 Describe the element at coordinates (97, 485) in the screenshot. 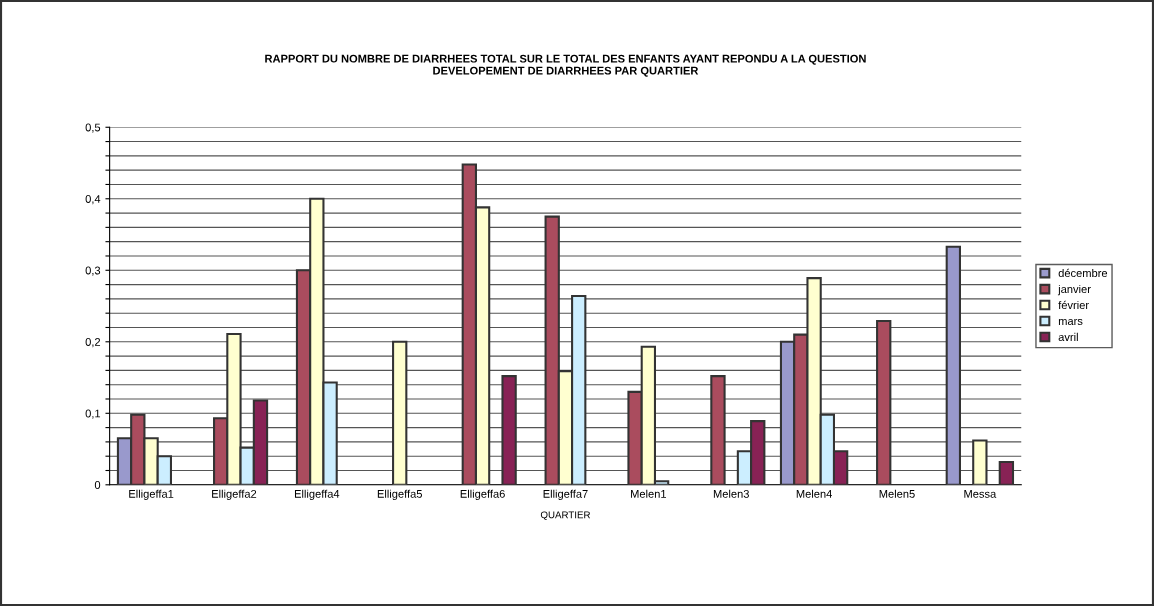

I see `y-tick-label: 0` at that location.